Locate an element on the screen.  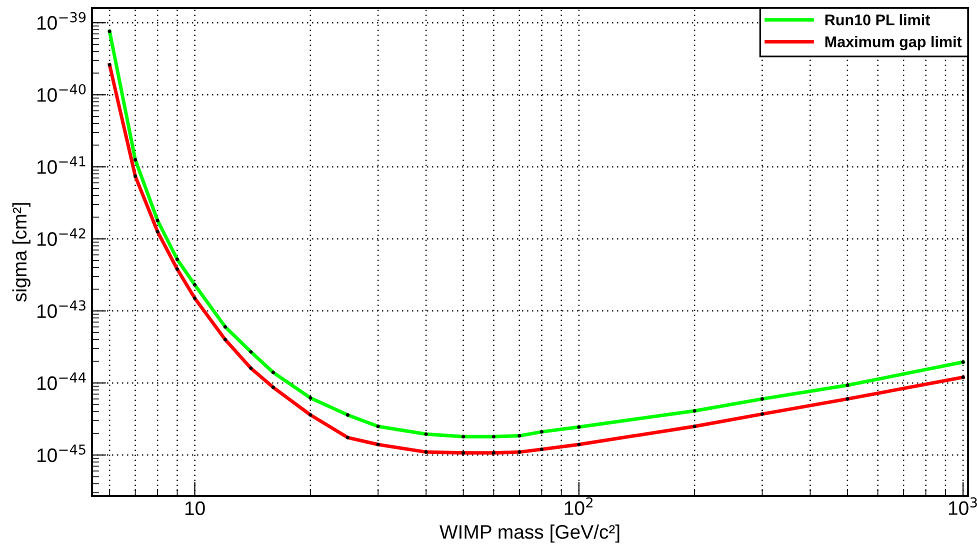
y-axis-title: sigma [cm²] is located at coordinates (21, 252).